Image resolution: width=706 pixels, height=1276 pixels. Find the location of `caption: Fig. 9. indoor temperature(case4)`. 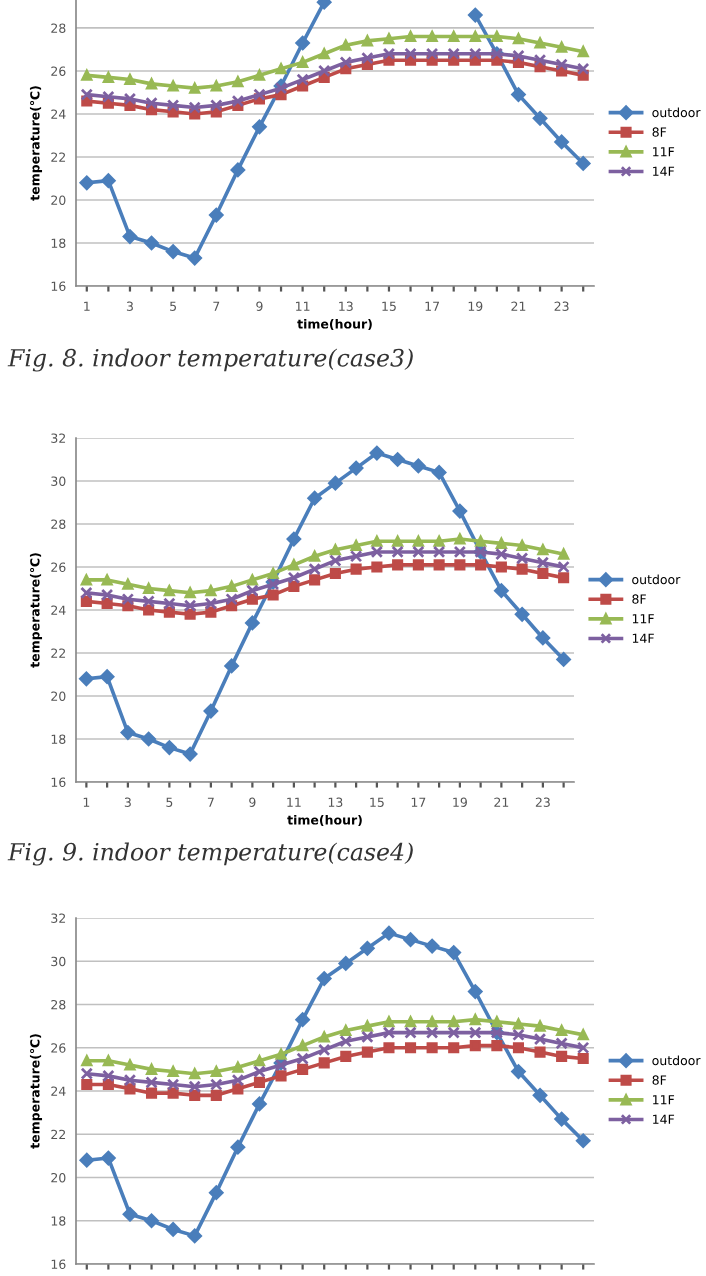

caption: Fig. 9. indoor temperature(case4) is located at coordinates (210, 854).